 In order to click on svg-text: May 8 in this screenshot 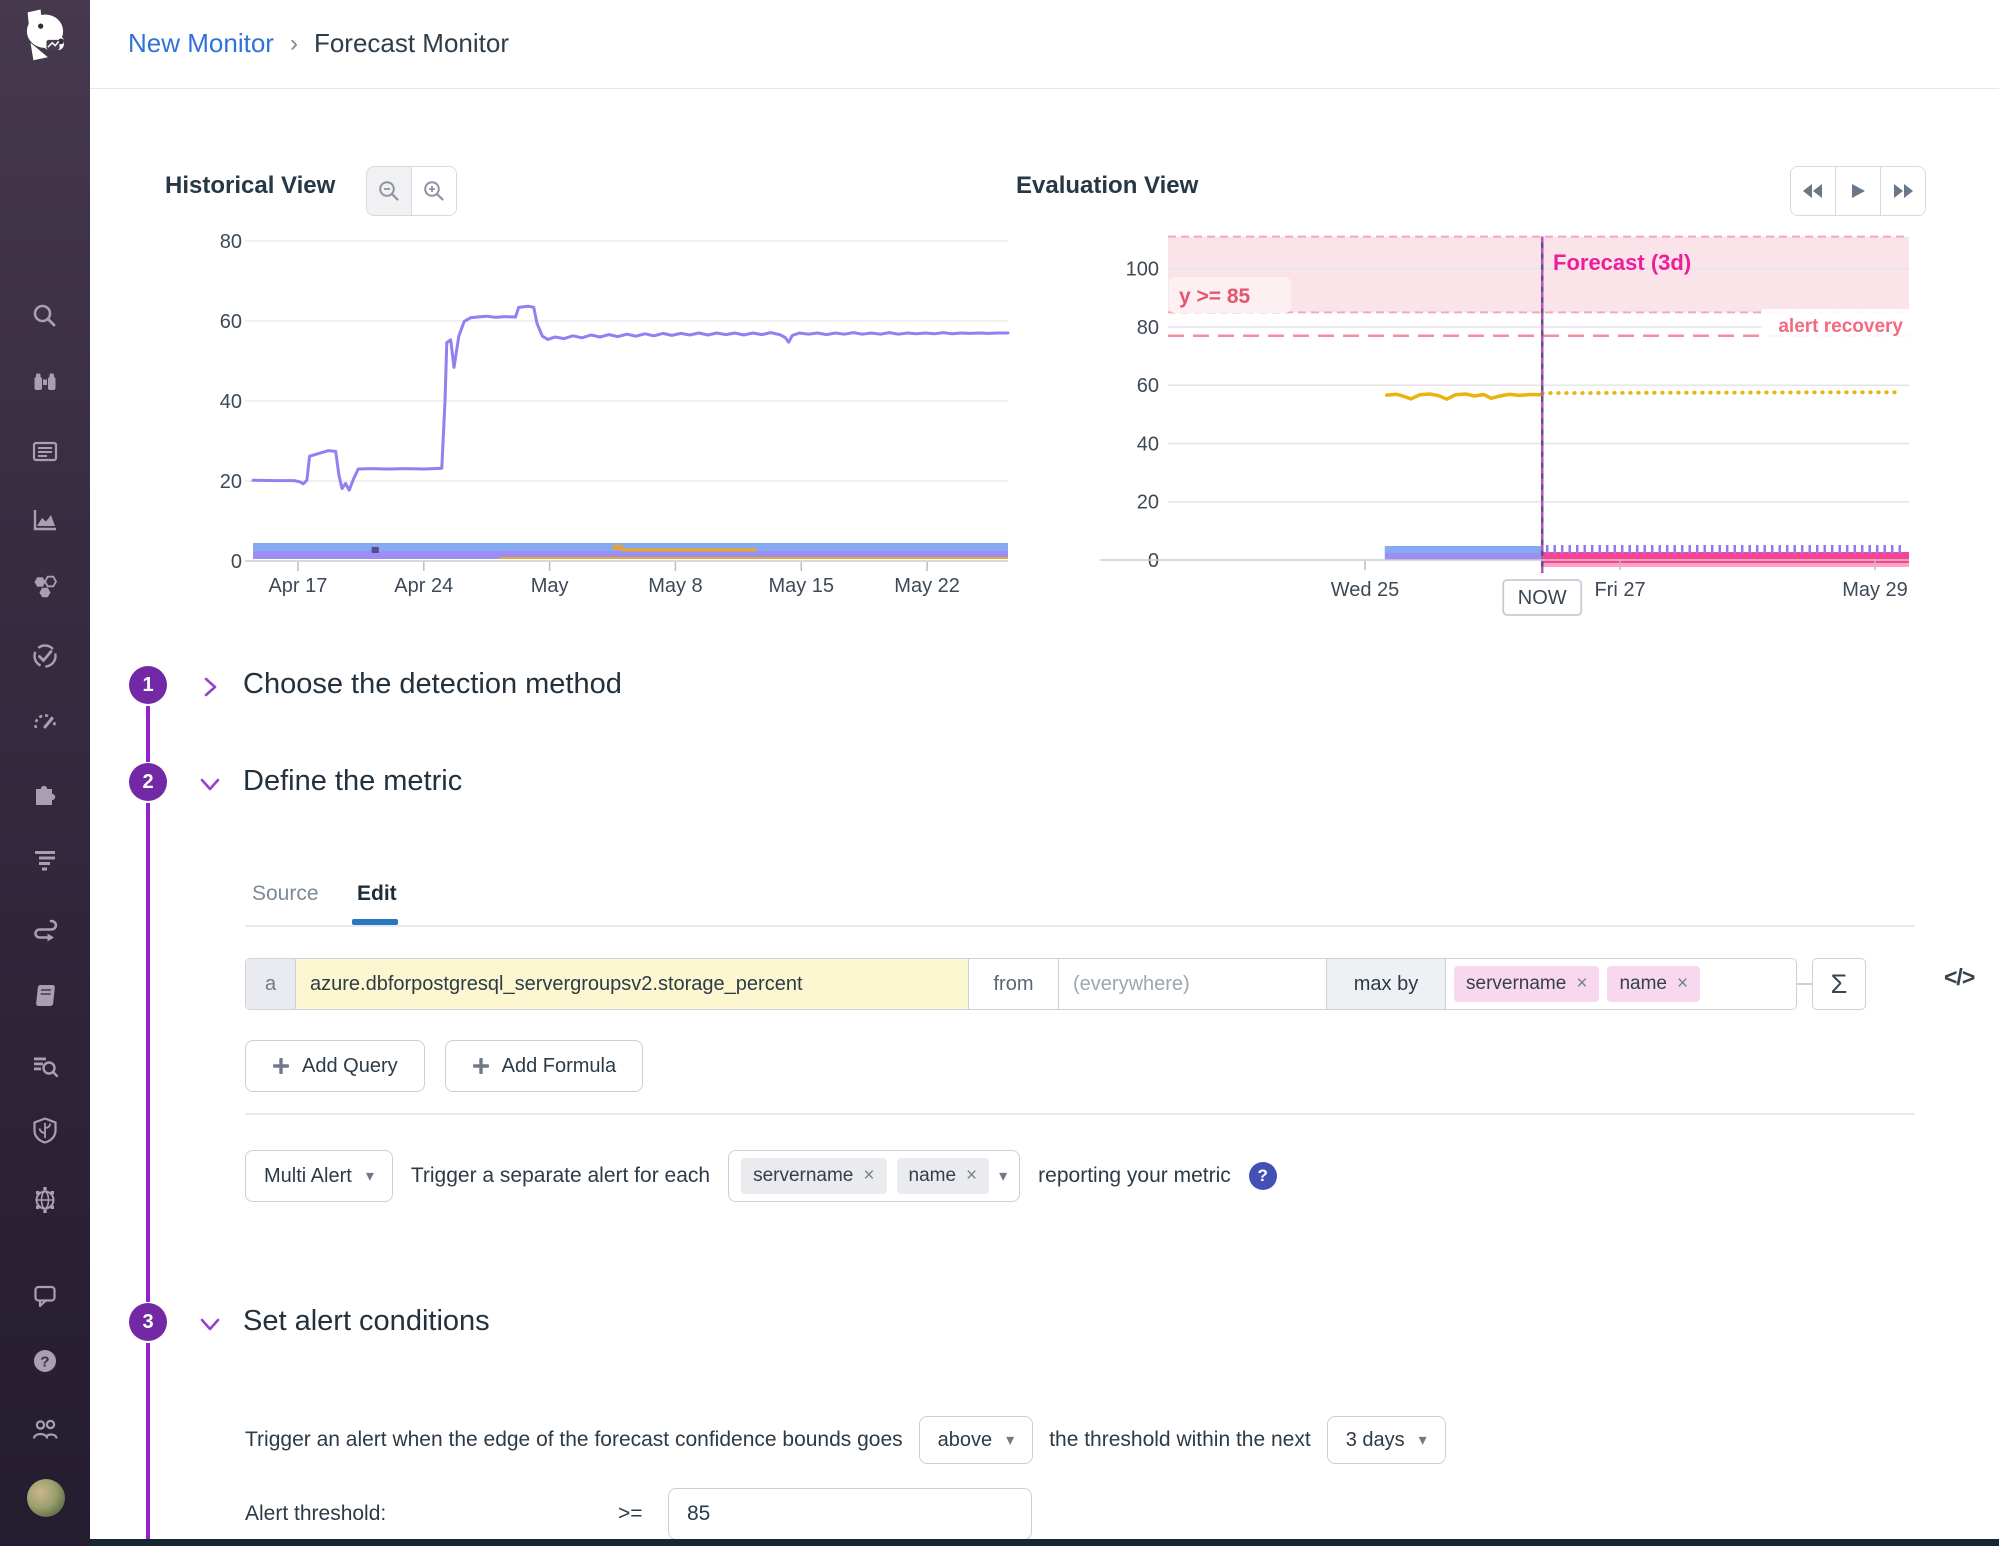, I will do `click(675, 586)`.